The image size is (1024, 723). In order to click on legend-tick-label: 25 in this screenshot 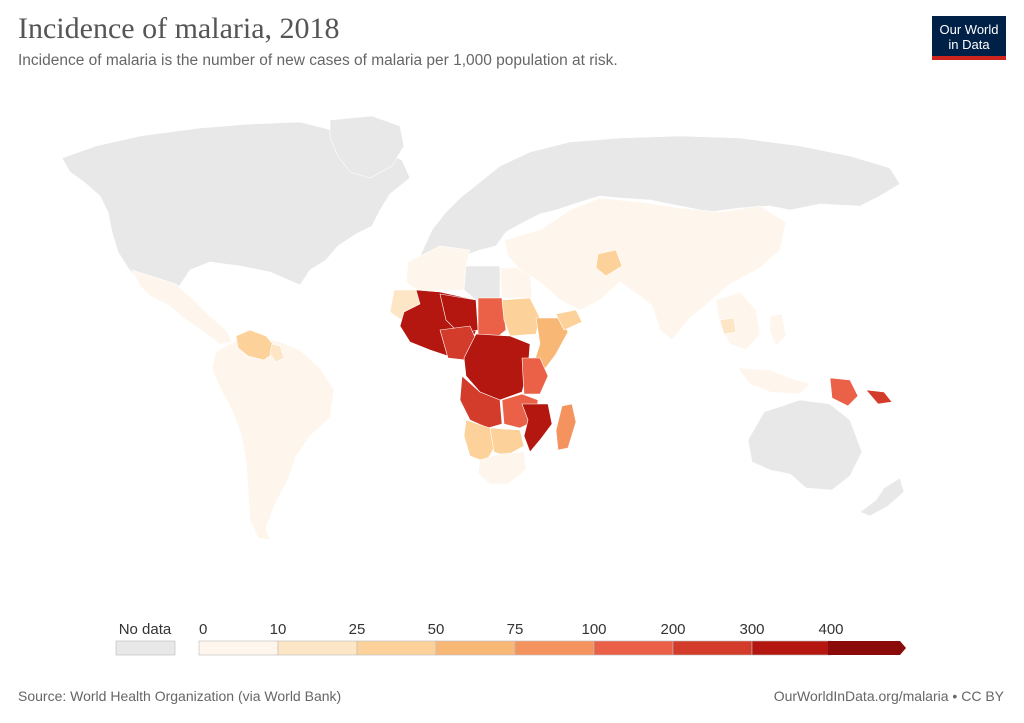, I will do `click(357, 629)`.